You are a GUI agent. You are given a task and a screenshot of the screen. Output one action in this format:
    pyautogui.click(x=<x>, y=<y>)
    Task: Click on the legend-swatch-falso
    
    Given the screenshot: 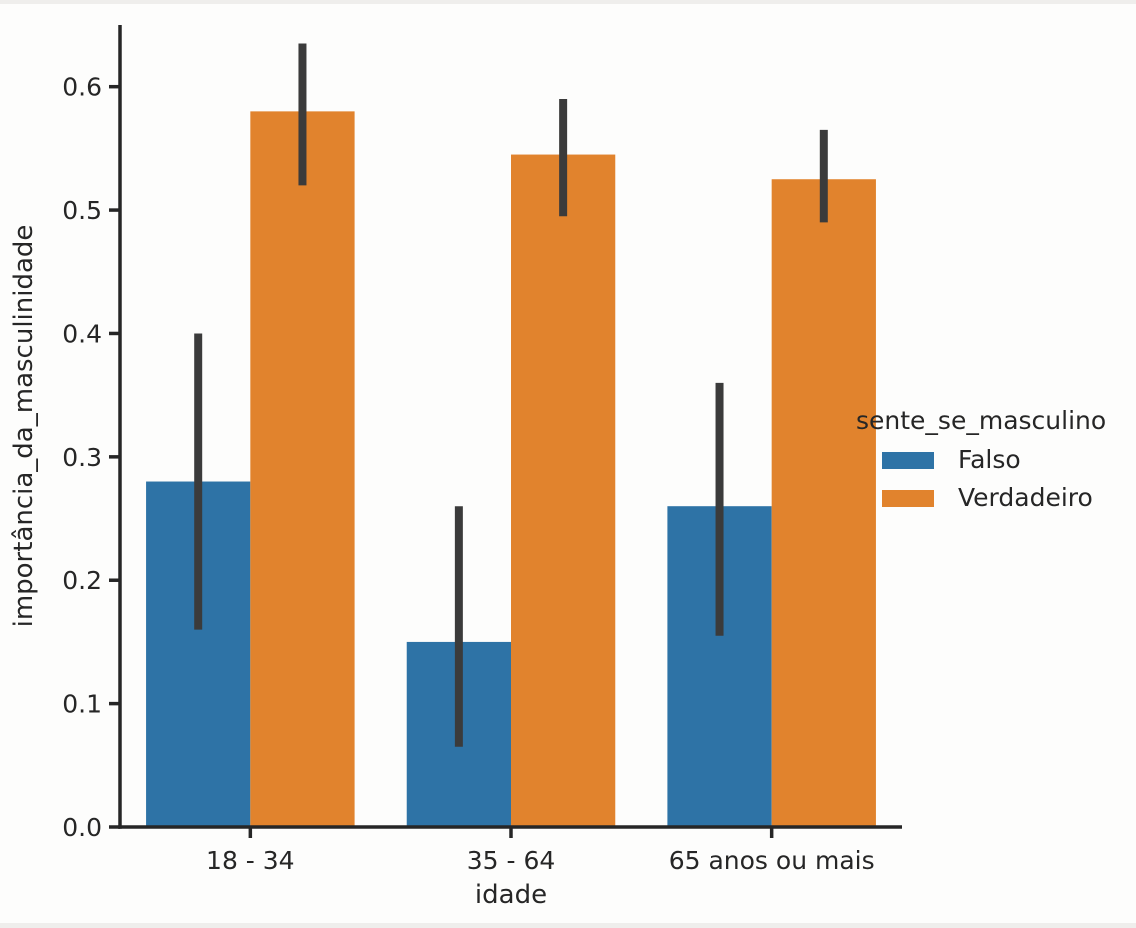 What is the action you would take?
    pyautogui.click(x=908, y=460)
    